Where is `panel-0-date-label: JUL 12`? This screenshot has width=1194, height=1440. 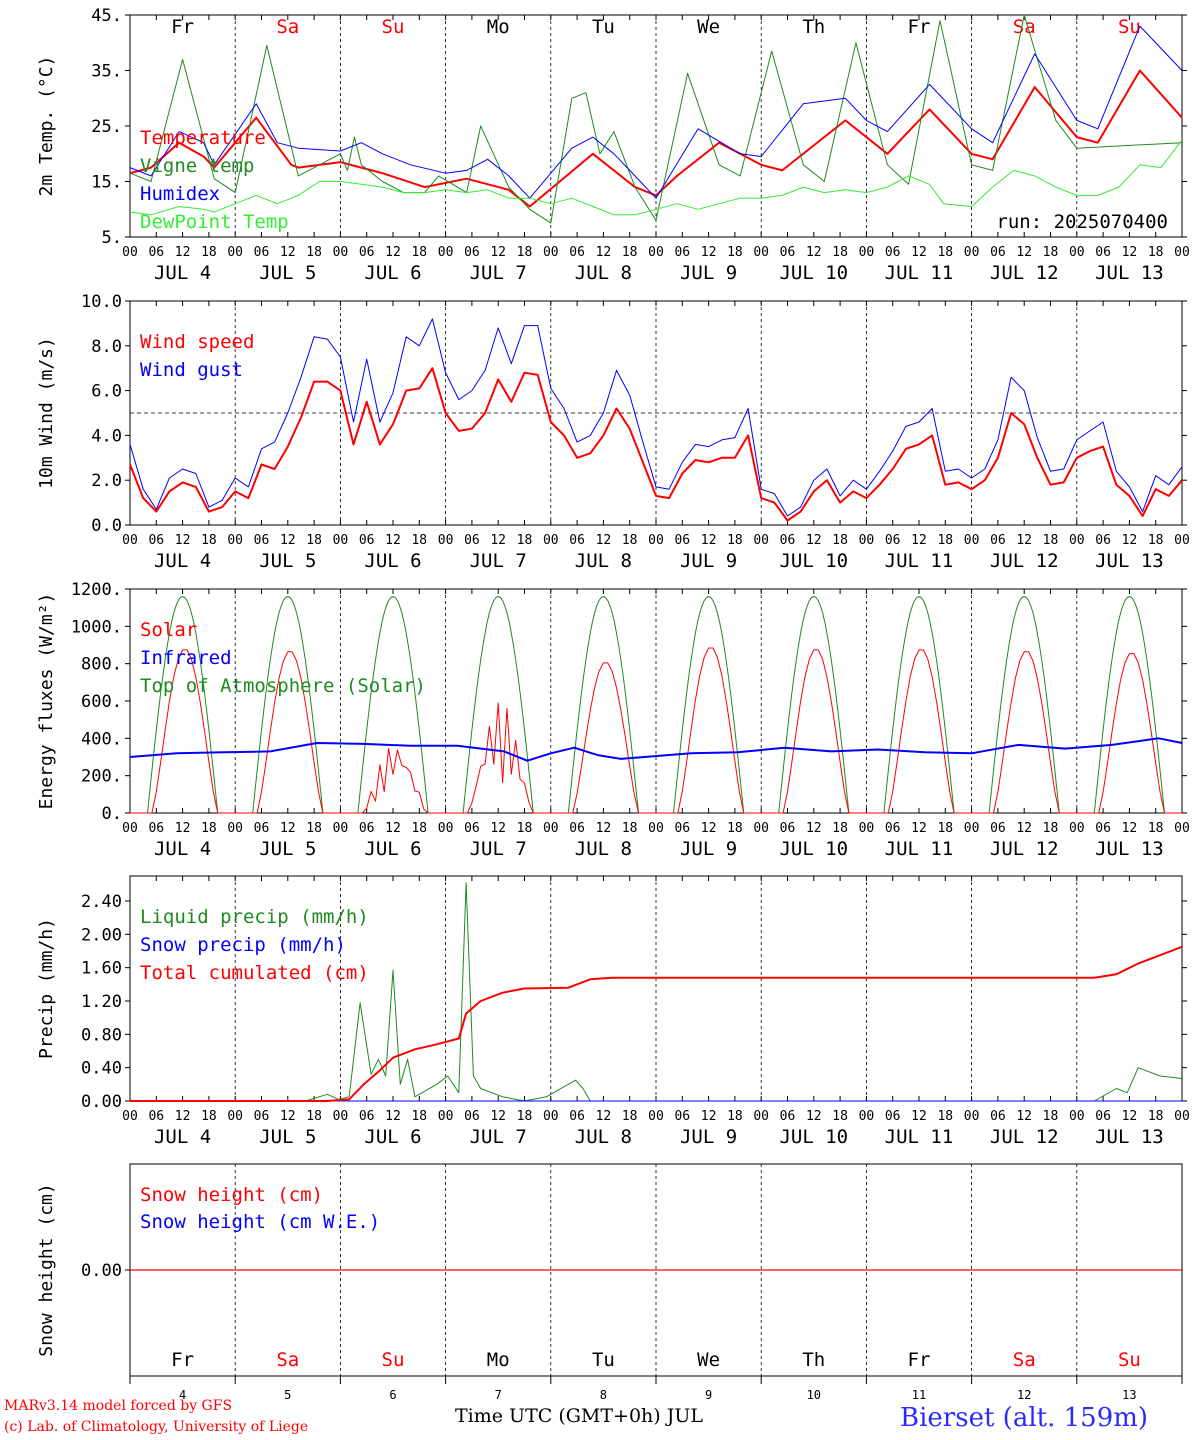 panel-0-date-label: JUL 12 is located at coordinates (1024, 273).